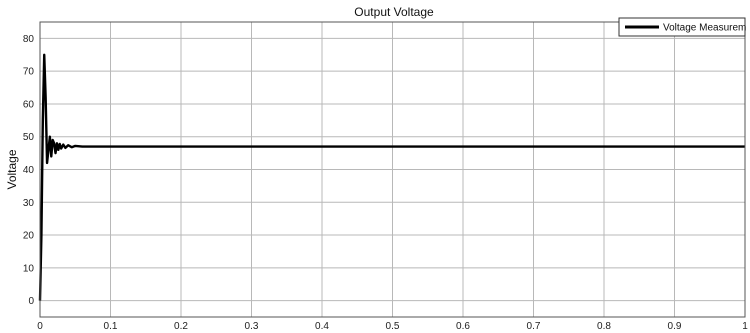  What do you see at coordinates (29, 72) in the screenshot?
I see `y-tick-label: 70` at bounding box center [29, 72].